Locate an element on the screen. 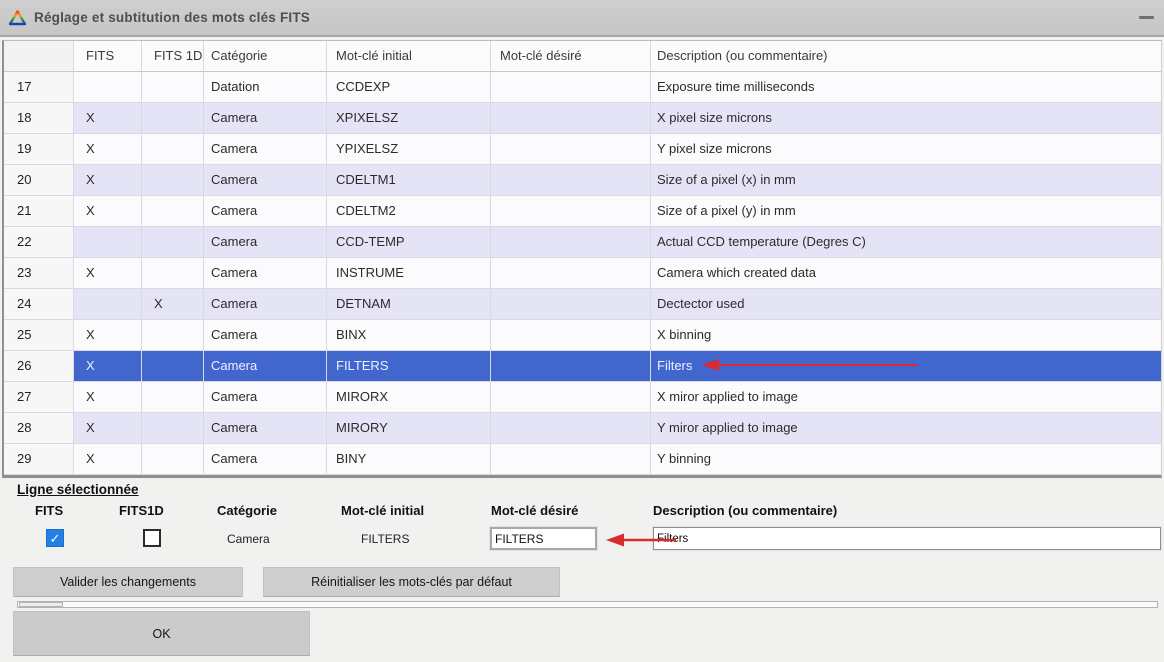 This screenshot has width=1164, height=662. header-category: Catégorie is located at coordinates (265, 56).